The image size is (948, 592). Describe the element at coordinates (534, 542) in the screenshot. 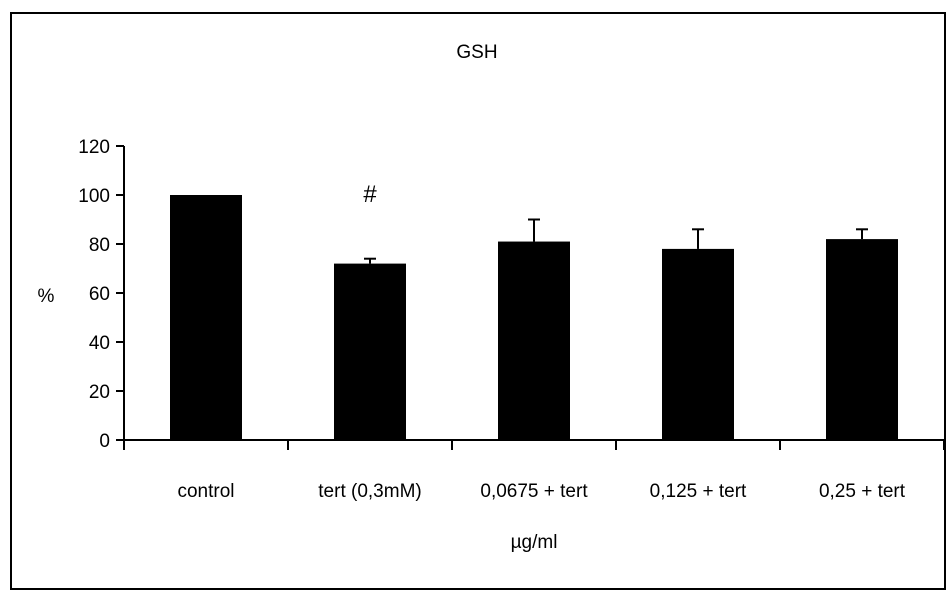

I see `x-axis-label: µg/ml` at that location.